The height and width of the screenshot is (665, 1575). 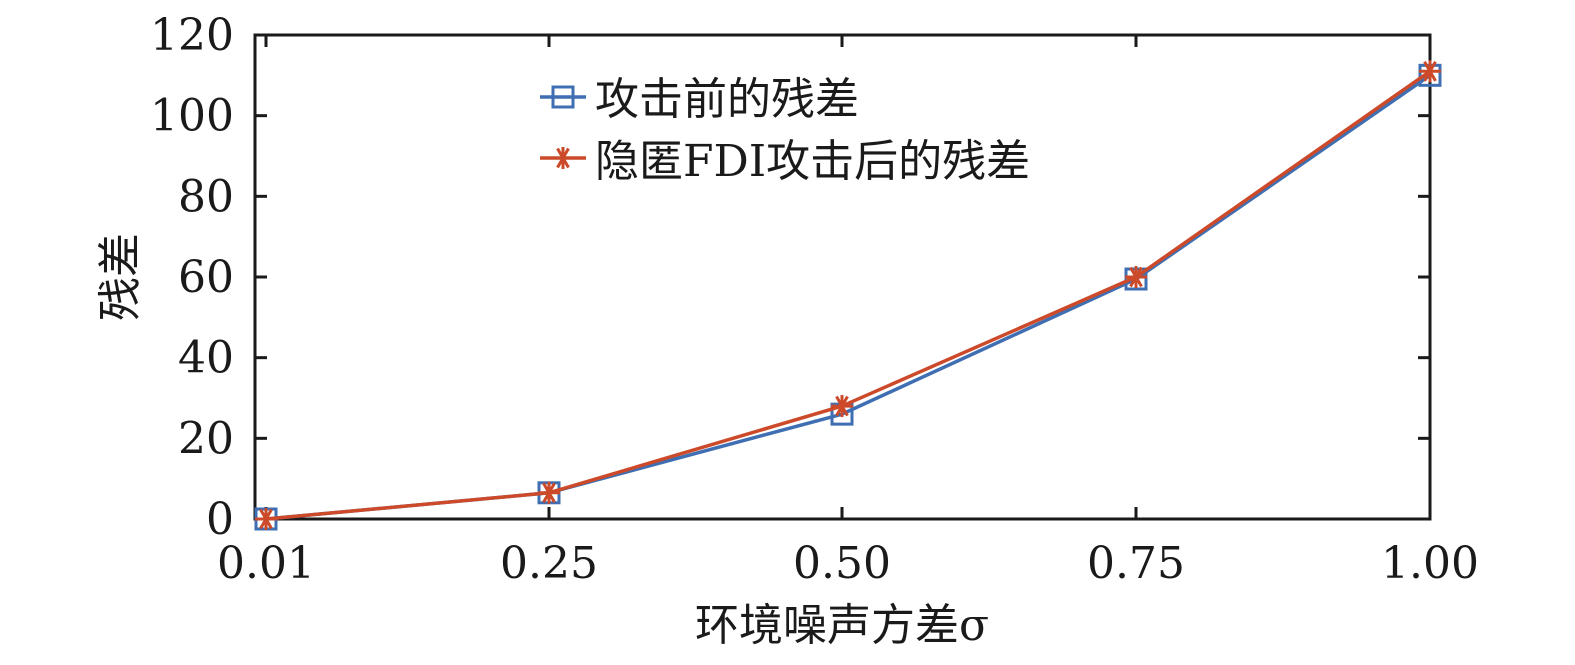 I want to click on y-tick-label: 120, so click(x=192, y=35).